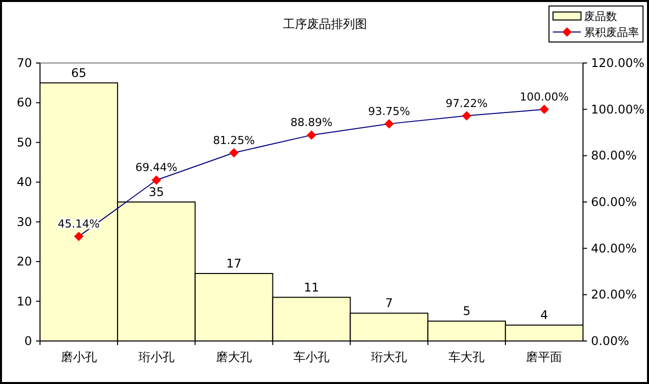 This screenshot has height=384, width=649. I want to click on y2-tick-label: 120.00%, so click(617, 63).